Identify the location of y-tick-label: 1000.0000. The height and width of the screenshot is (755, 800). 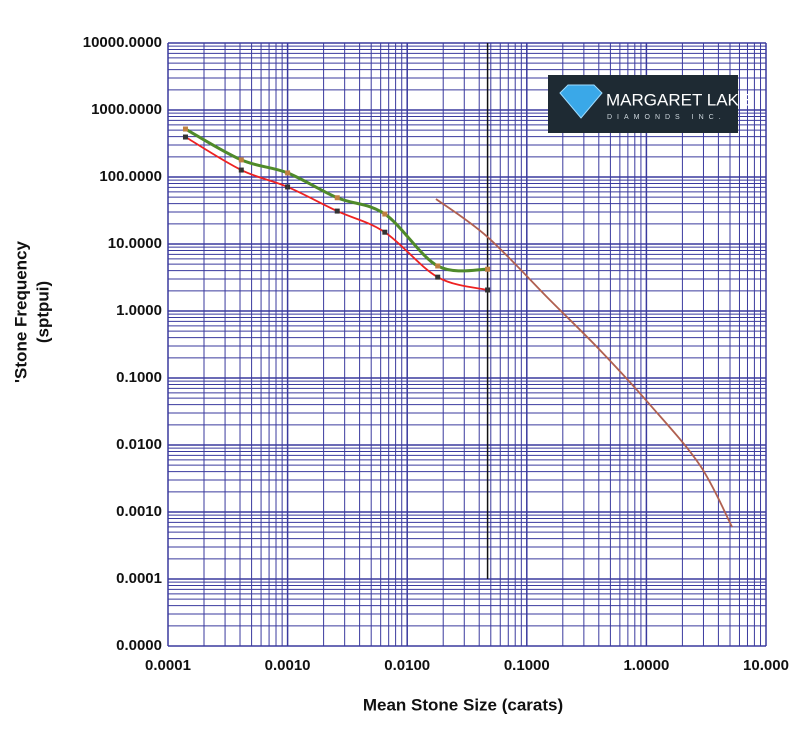
(126, 109).